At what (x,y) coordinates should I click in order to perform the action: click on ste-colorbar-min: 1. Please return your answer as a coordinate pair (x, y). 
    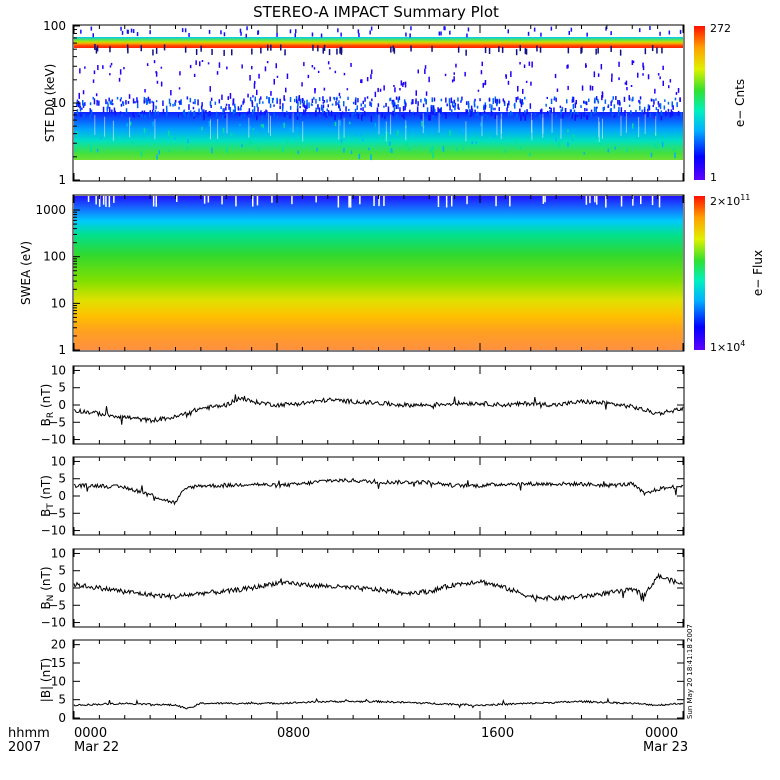
    Looking at the image, I should click on (713, 177).